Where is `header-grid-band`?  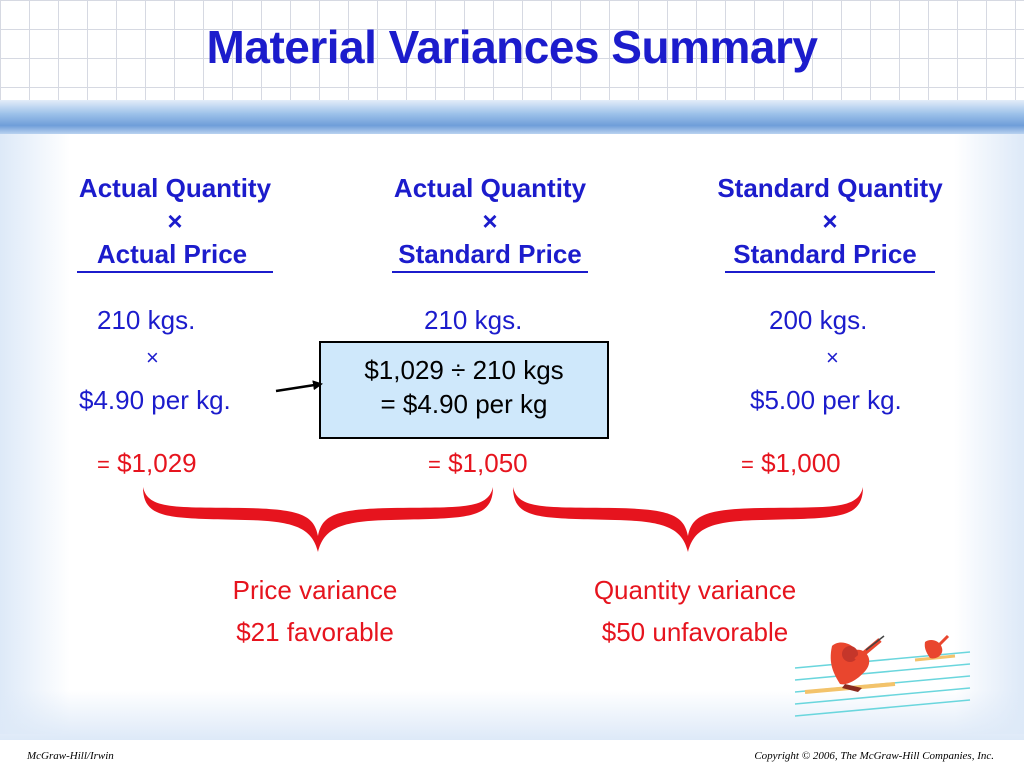
header-grid-band is located at coordinates (512, 50).